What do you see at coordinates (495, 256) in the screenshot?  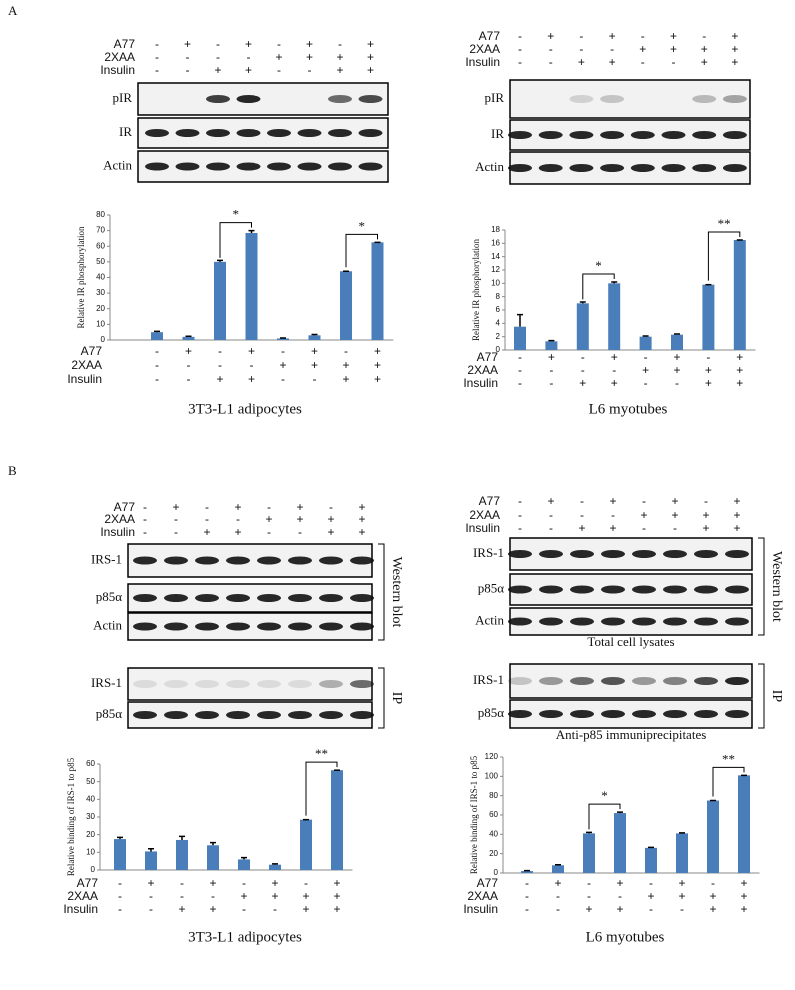 I see `y-tick-label: 14` at bounding box center [495, 256].